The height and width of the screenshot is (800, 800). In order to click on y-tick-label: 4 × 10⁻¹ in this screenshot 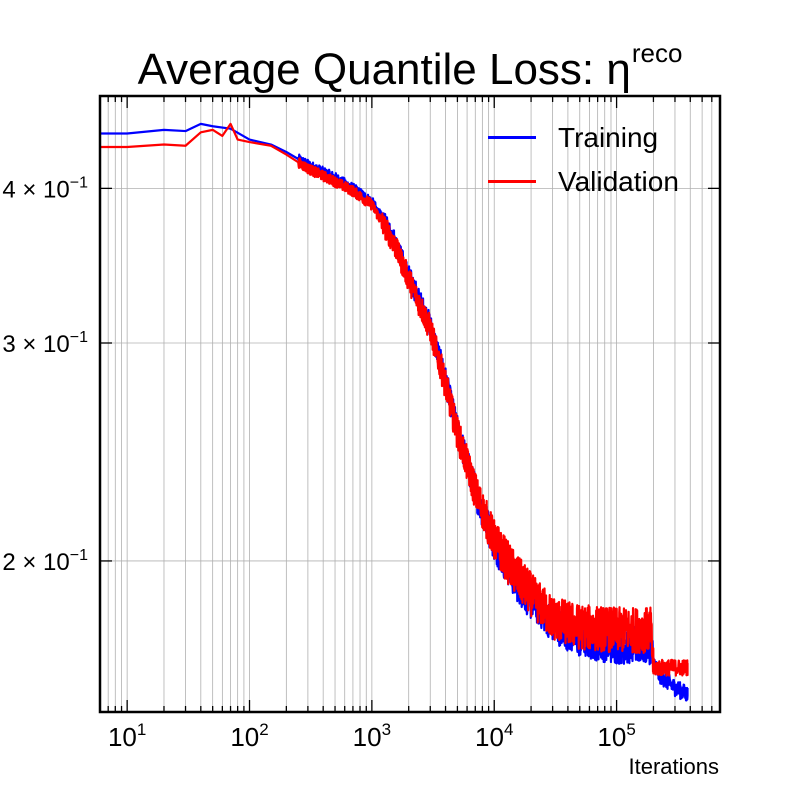, I will do `click(45, 188)`.